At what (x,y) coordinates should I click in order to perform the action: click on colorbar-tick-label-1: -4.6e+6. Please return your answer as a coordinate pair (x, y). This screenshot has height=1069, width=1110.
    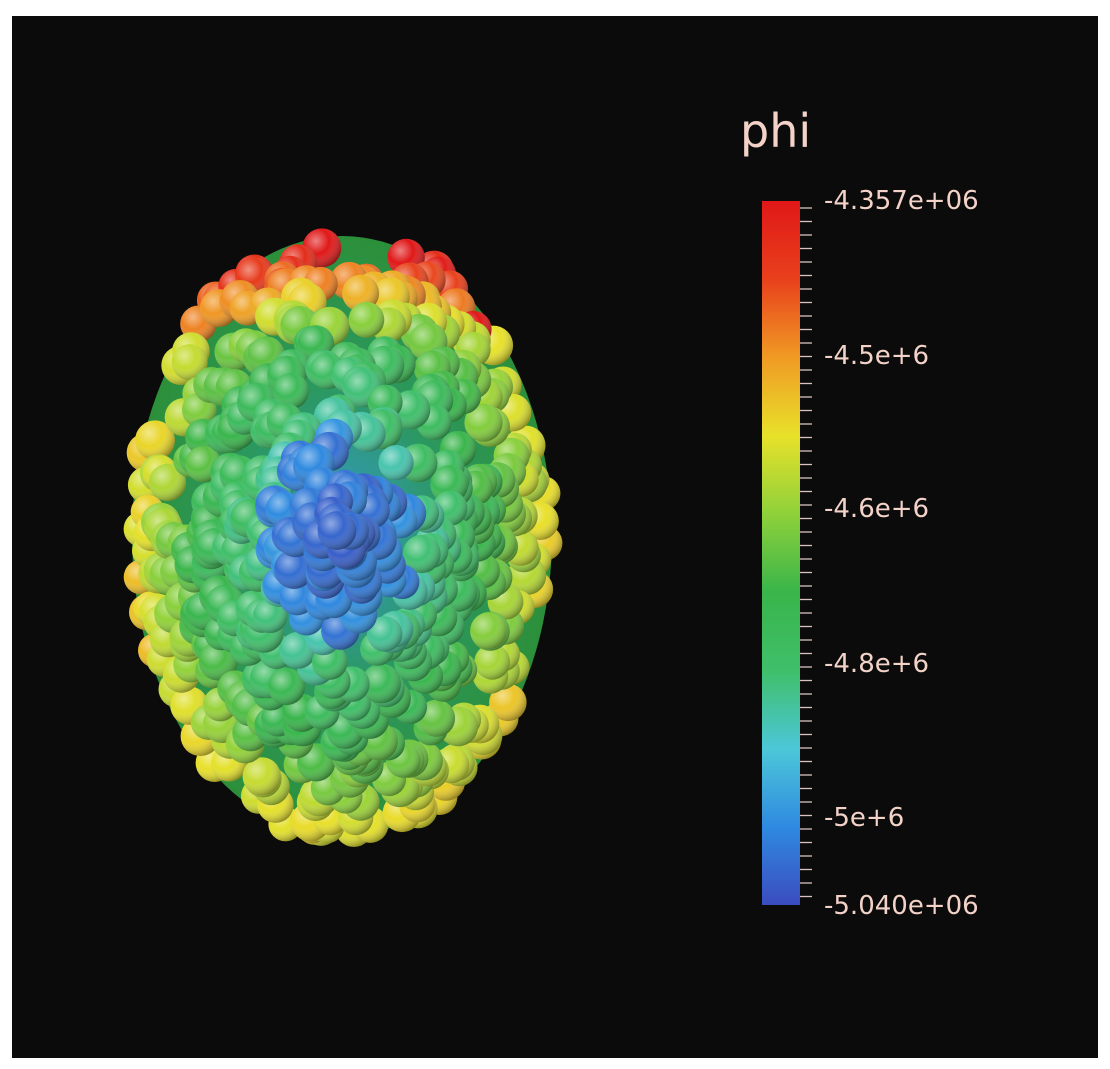
    Looking at the image, I should click on (877, 509).